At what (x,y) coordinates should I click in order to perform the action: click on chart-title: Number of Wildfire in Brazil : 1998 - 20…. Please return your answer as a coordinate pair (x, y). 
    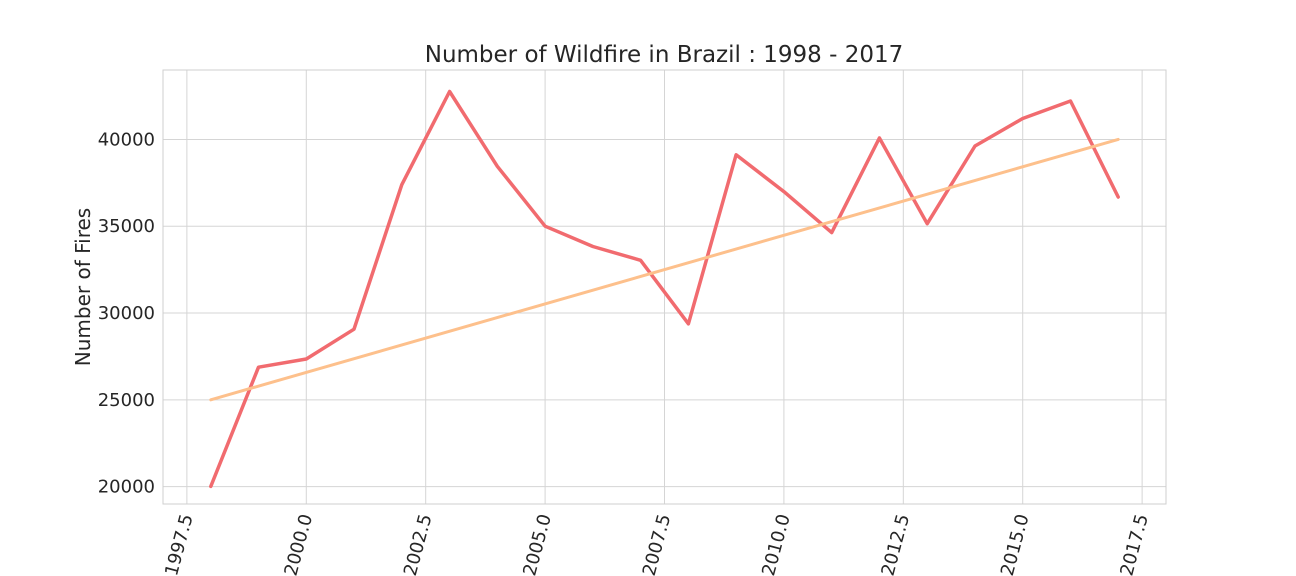
    Looking at the image, I should click on (664, 55).